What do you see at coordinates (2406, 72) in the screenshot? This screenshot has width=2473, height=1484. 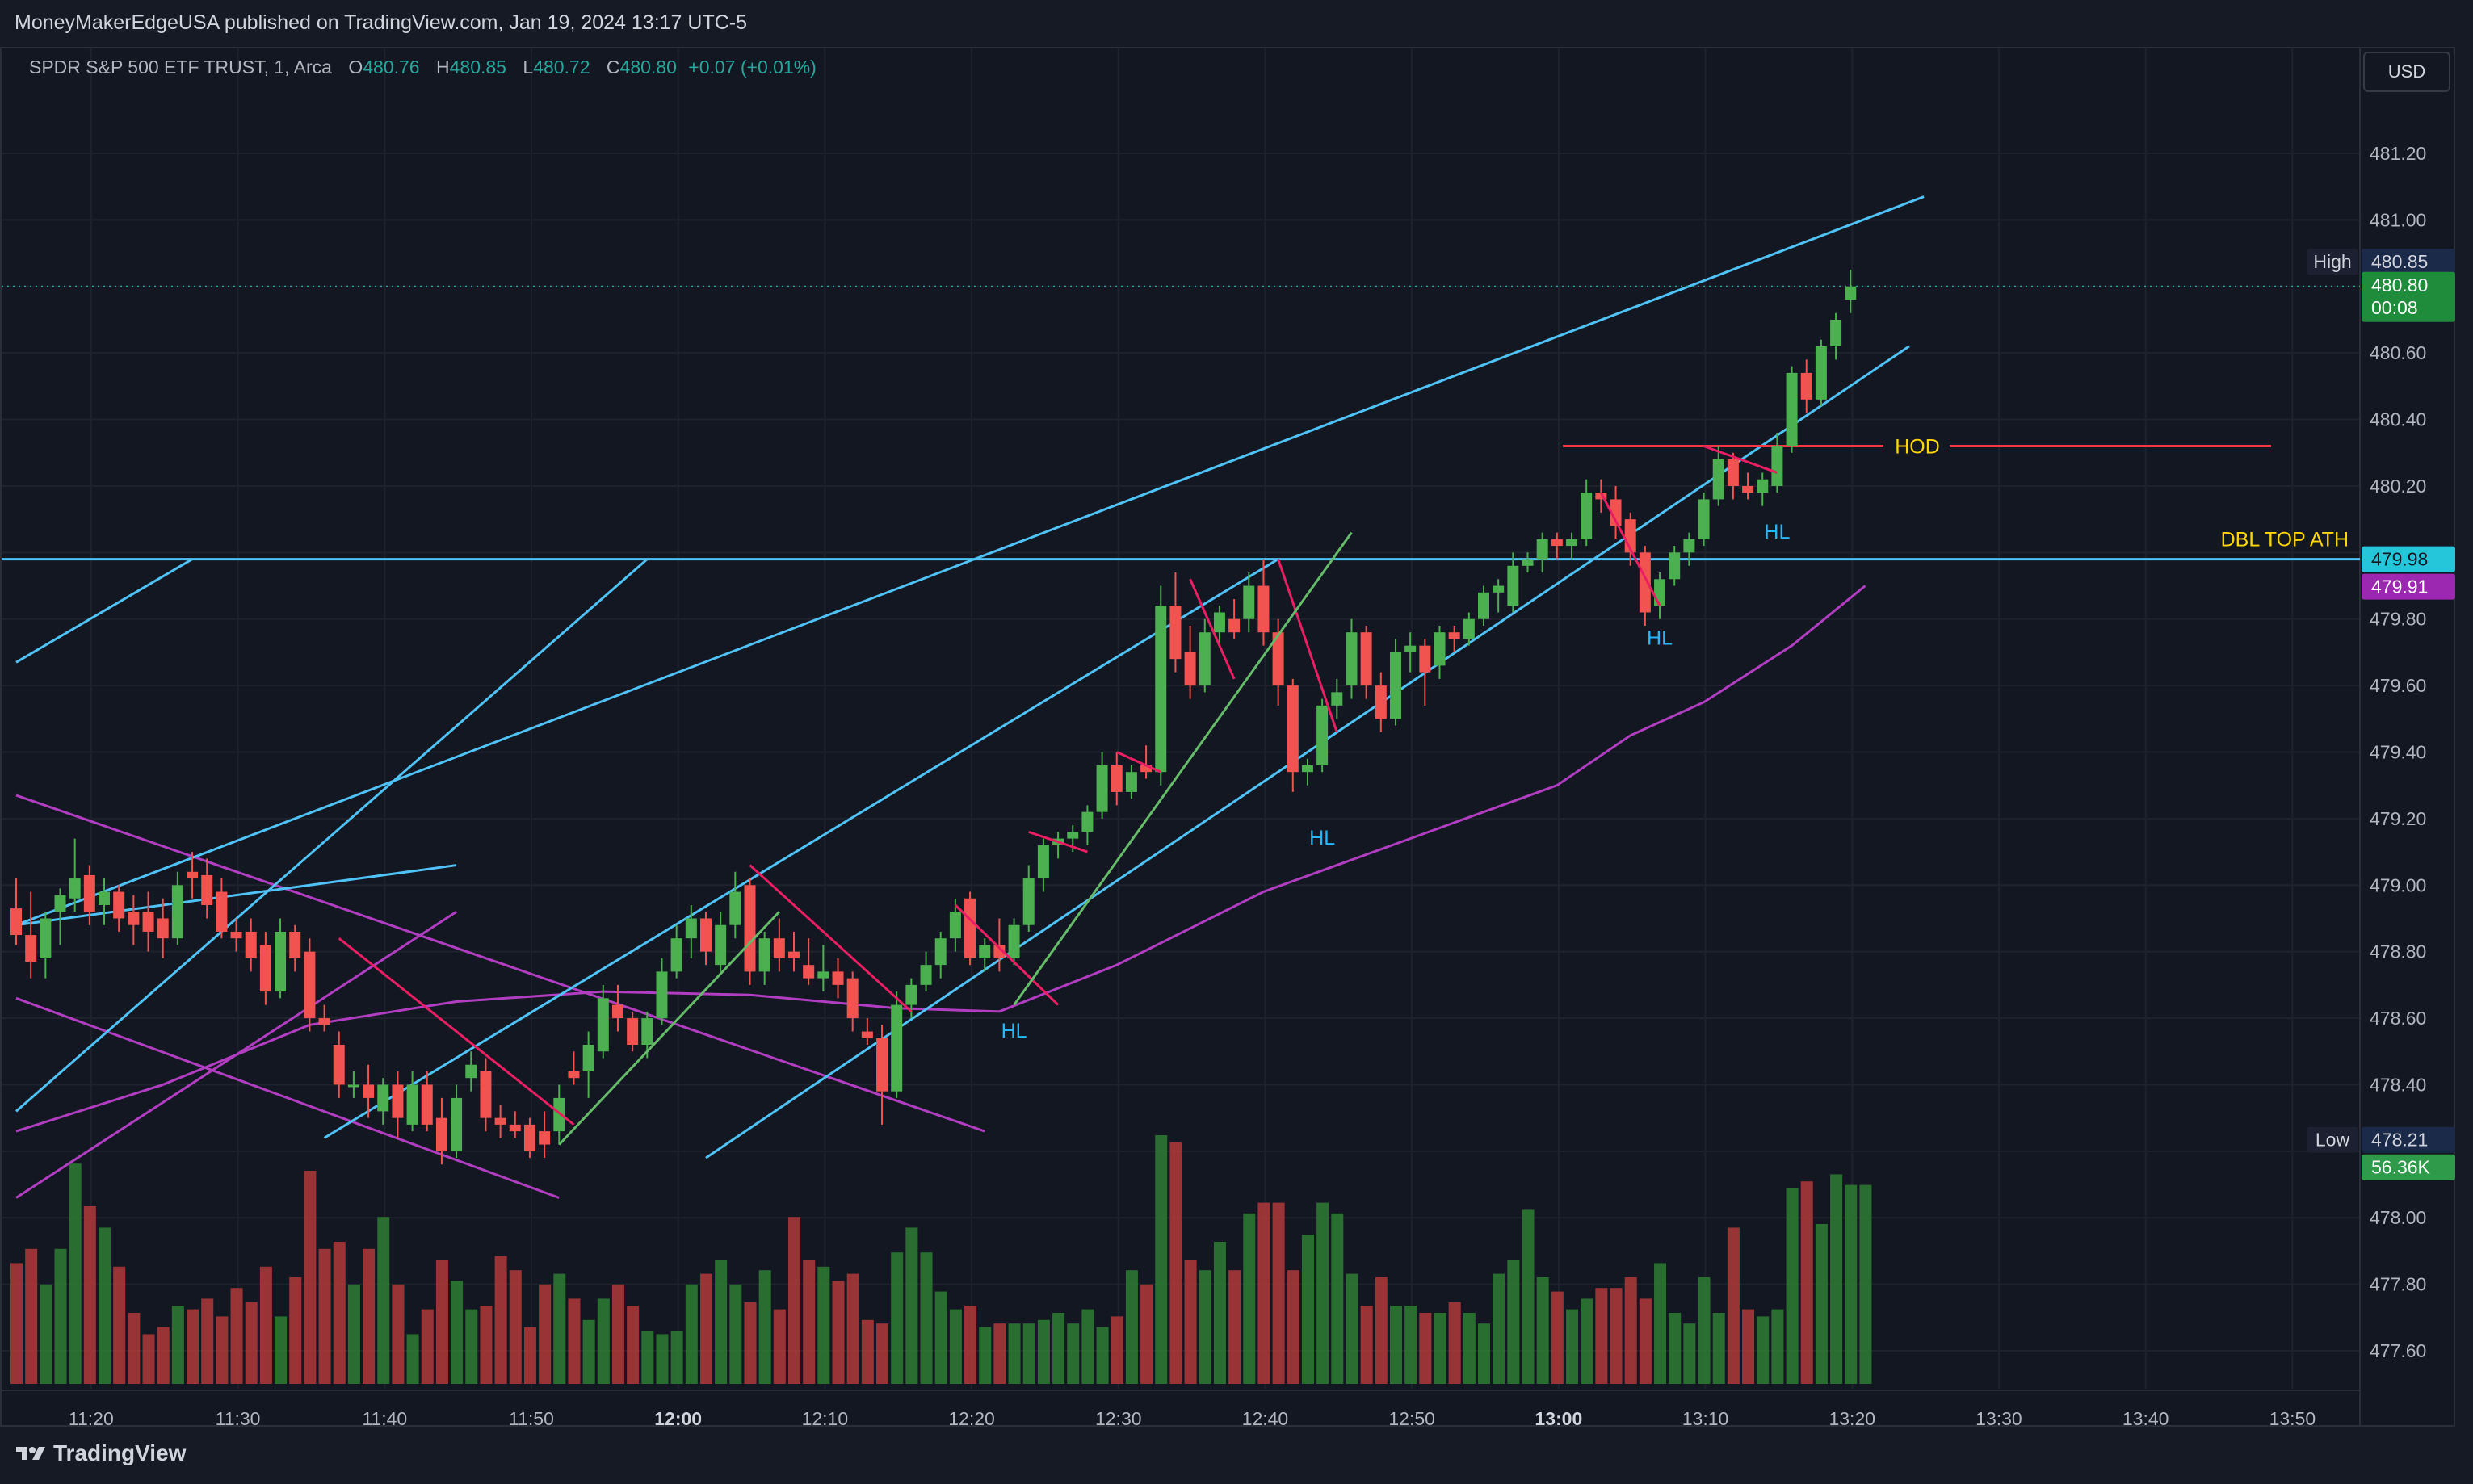 I see `currency-button: USD` at bounding box center [2406, 72].